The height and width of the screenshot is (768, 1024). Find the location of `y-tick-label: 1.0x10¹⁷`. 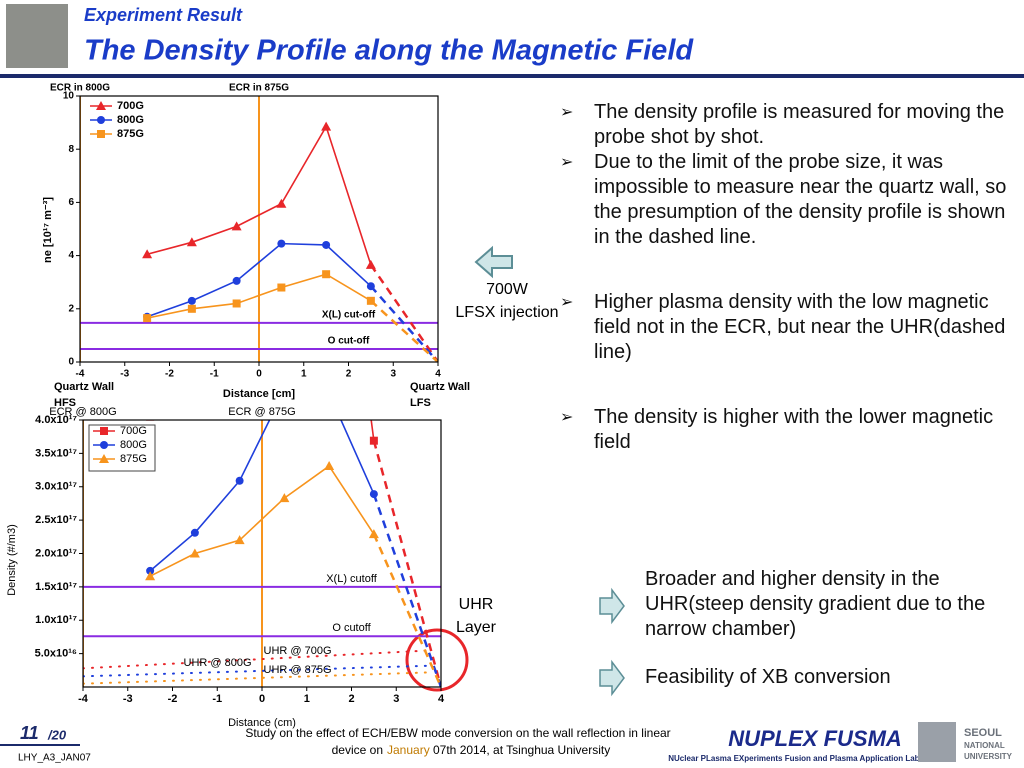

y-tick-label: 1.0x10¹⁷ is located at coordinates (56, 620).